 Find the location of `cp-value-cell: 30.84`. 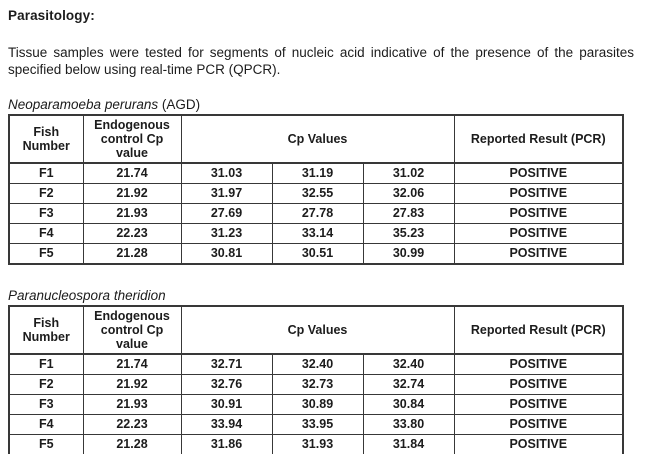

cp-value-cell: 30.84 is located at coordinates (408, 404).